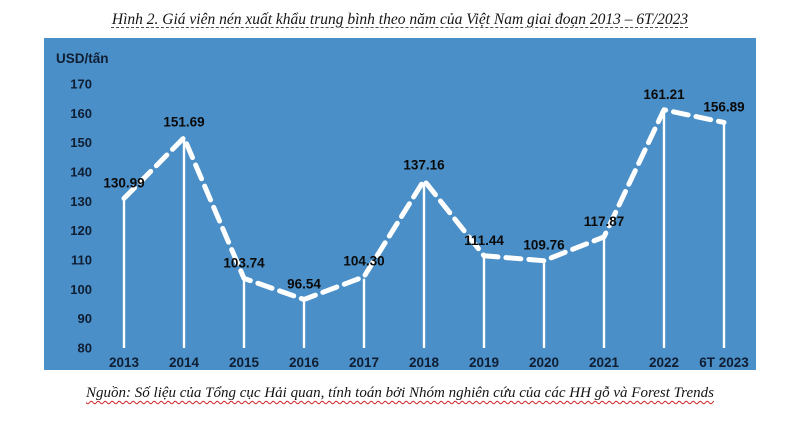 This screenshot has height=436, width=800. What do you see at coordinates (244, 362) in the screenshot?
I see `x-axis-label: 2015` at bounding box center [244, 362].